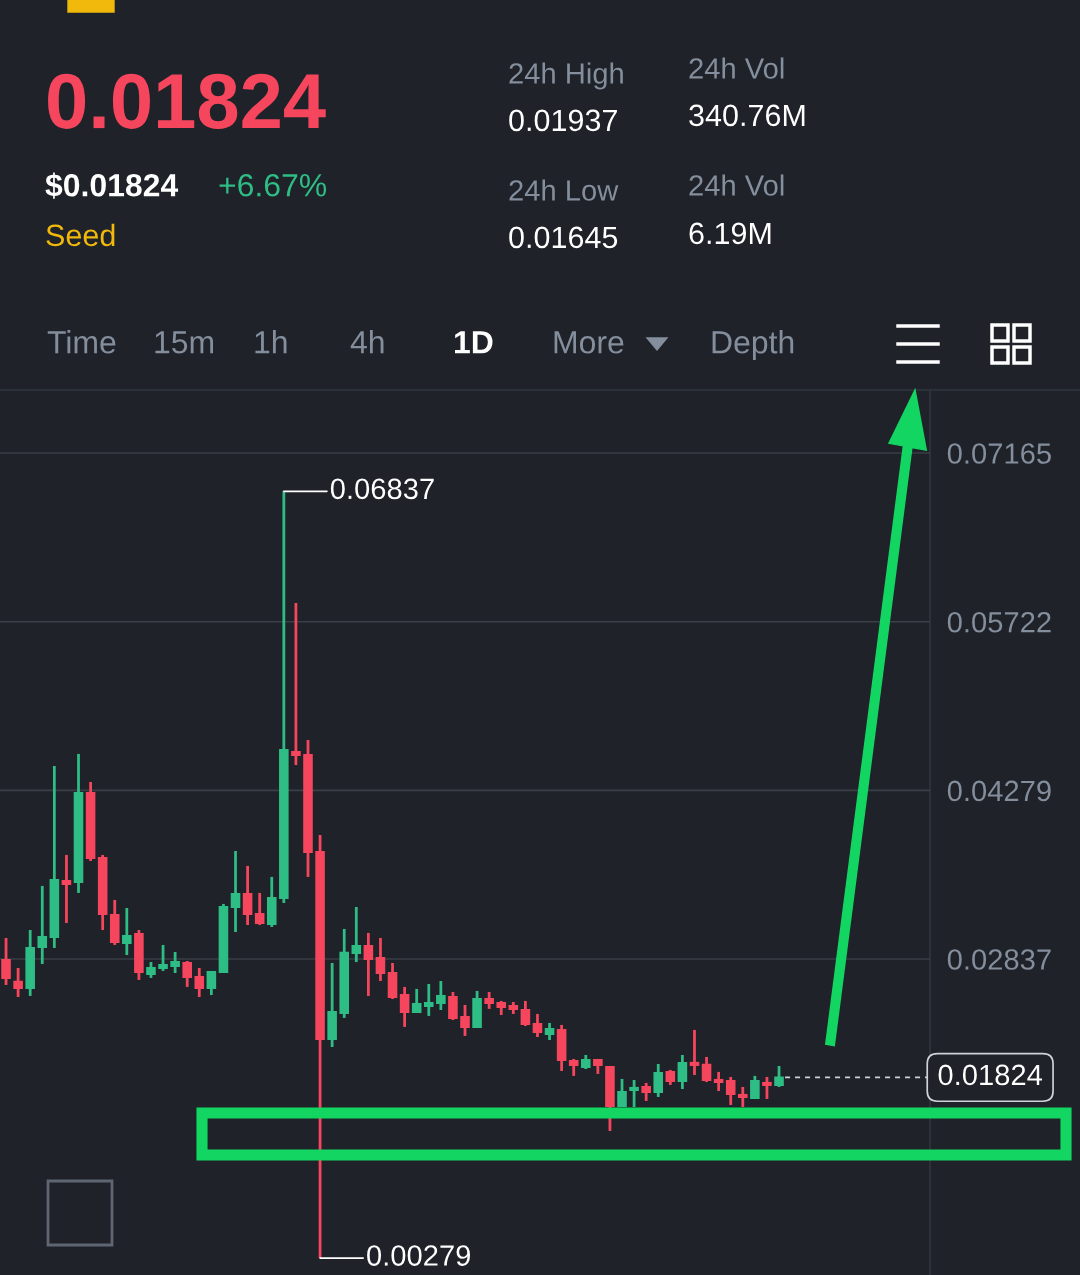 Image resolution: width=1080 pixels, height=1275 pixels. What do you see at coordinates (999, 959) in the screenshot?
I see `y-tick-label: 0.02837` at bounding box center [999, 959].